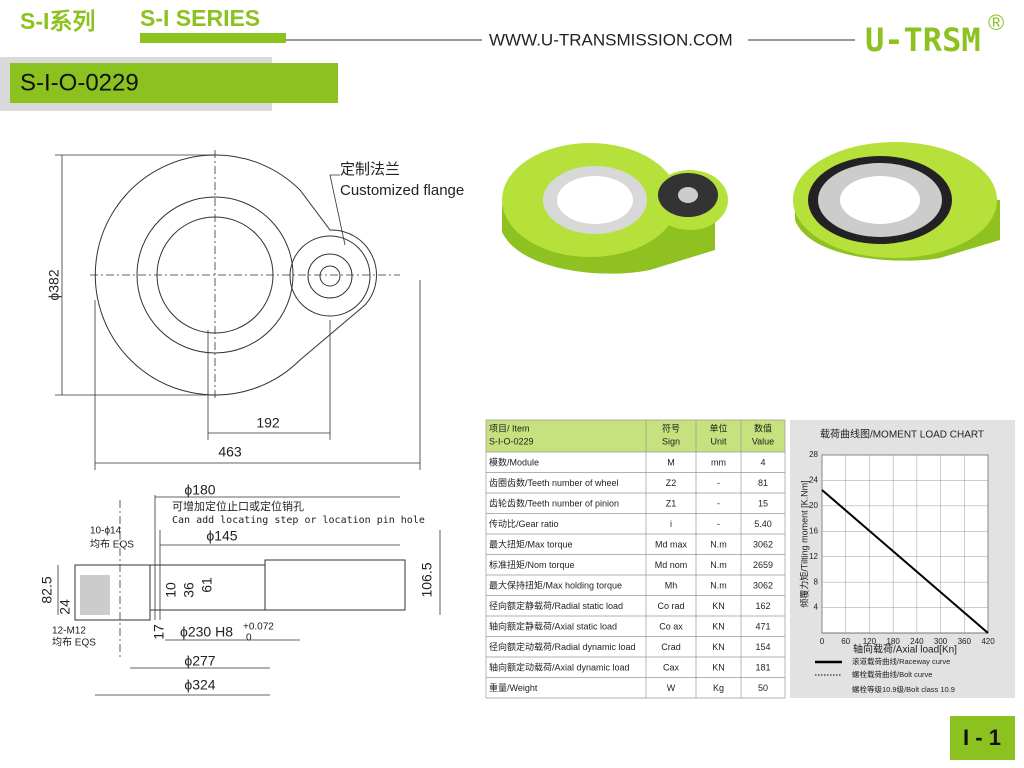  What do you see at coordinates (554, 503) in the screenshot?
I see `table-cell: 齿轮齿数/Teeth number of pinion` at bounding box center [554, 503].